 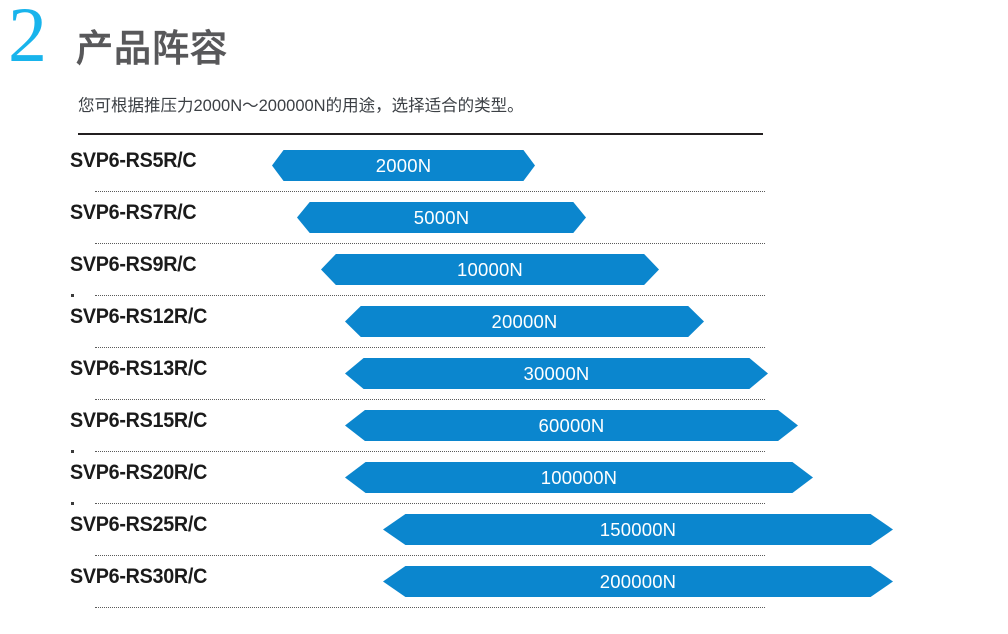 I want to click on product-model-label: SVP6-RS12R/C, so click(x=139, y=316).